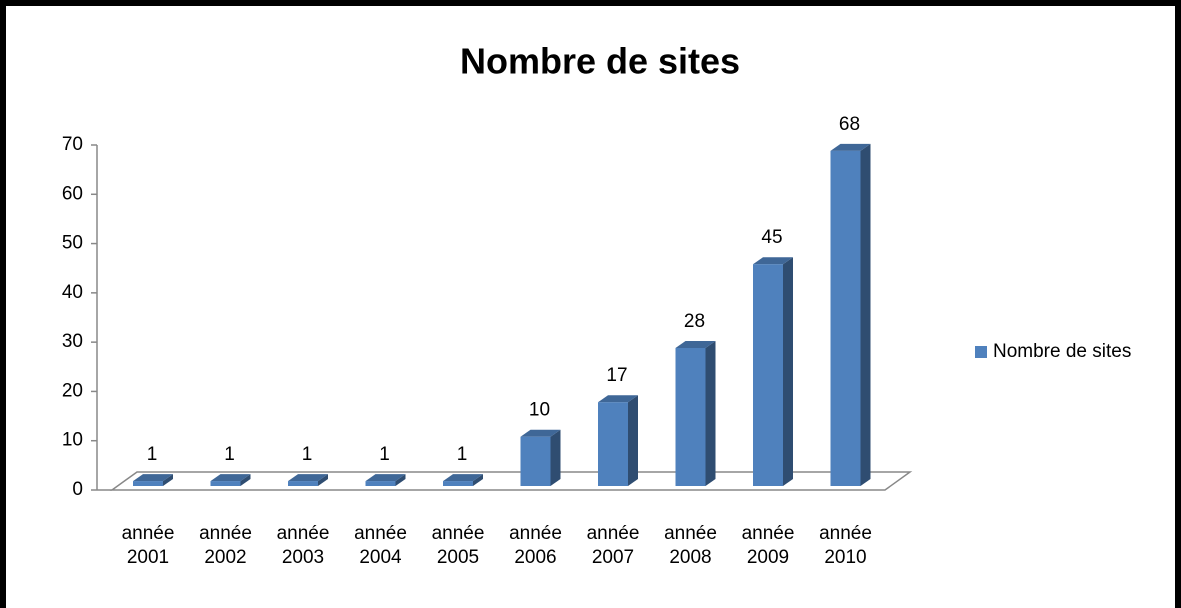 Image resolution: width=1181 pixels, height=608 pixels. I want to click on y-tick-label: 60, so click(72, 193).